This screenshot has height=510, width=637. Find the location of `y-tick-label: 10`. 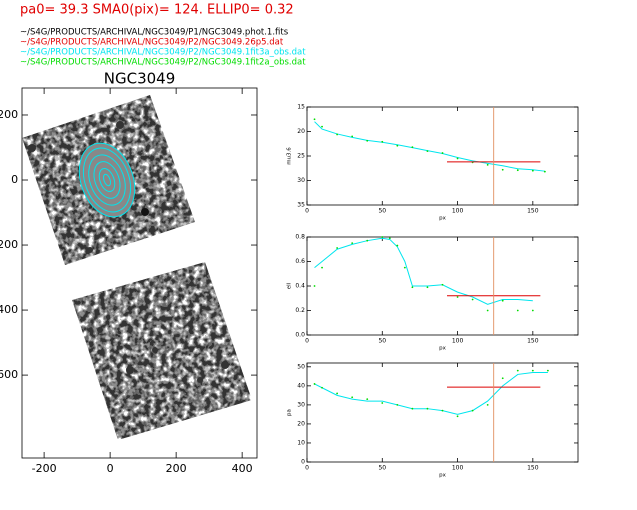

y-tick-label: 10 is located at coordinates (301, 442).